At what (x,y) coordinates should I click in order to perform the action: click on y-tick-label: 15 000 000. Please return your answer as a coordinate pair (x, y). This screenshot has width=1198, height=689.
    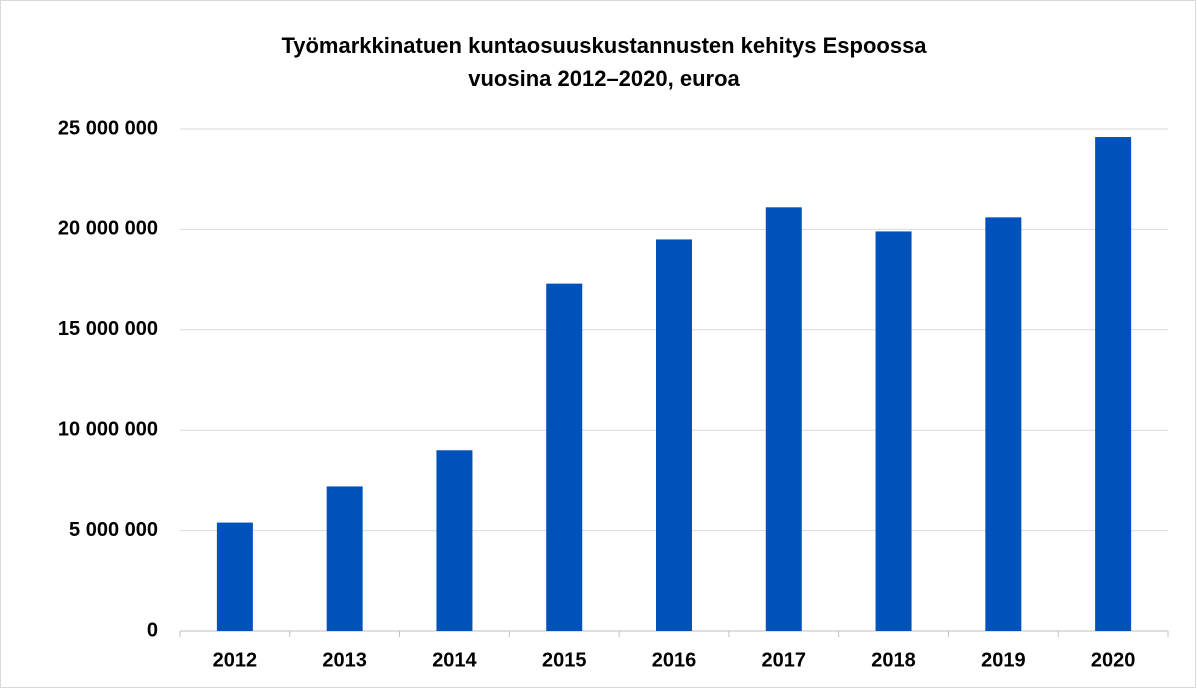
    Looking at the image, I should click on (108, 329).